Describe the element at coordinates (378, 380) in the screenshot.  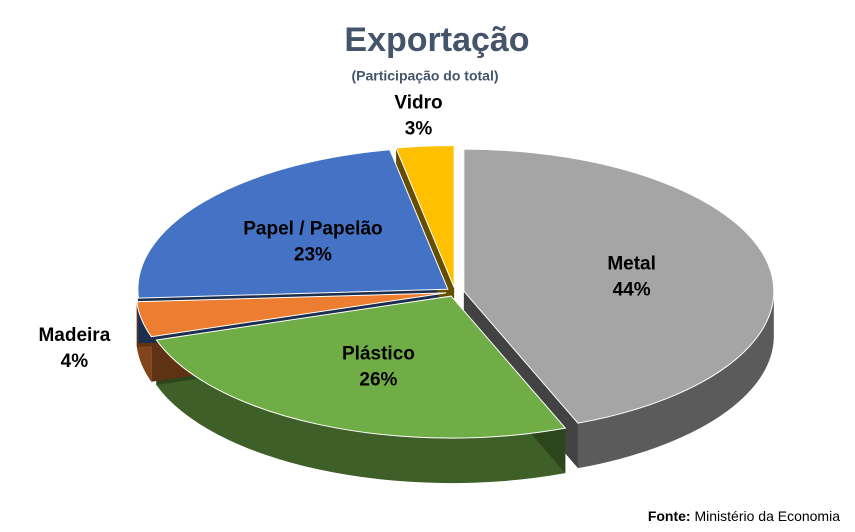
I see `slice-value-label: 26%` at that location.